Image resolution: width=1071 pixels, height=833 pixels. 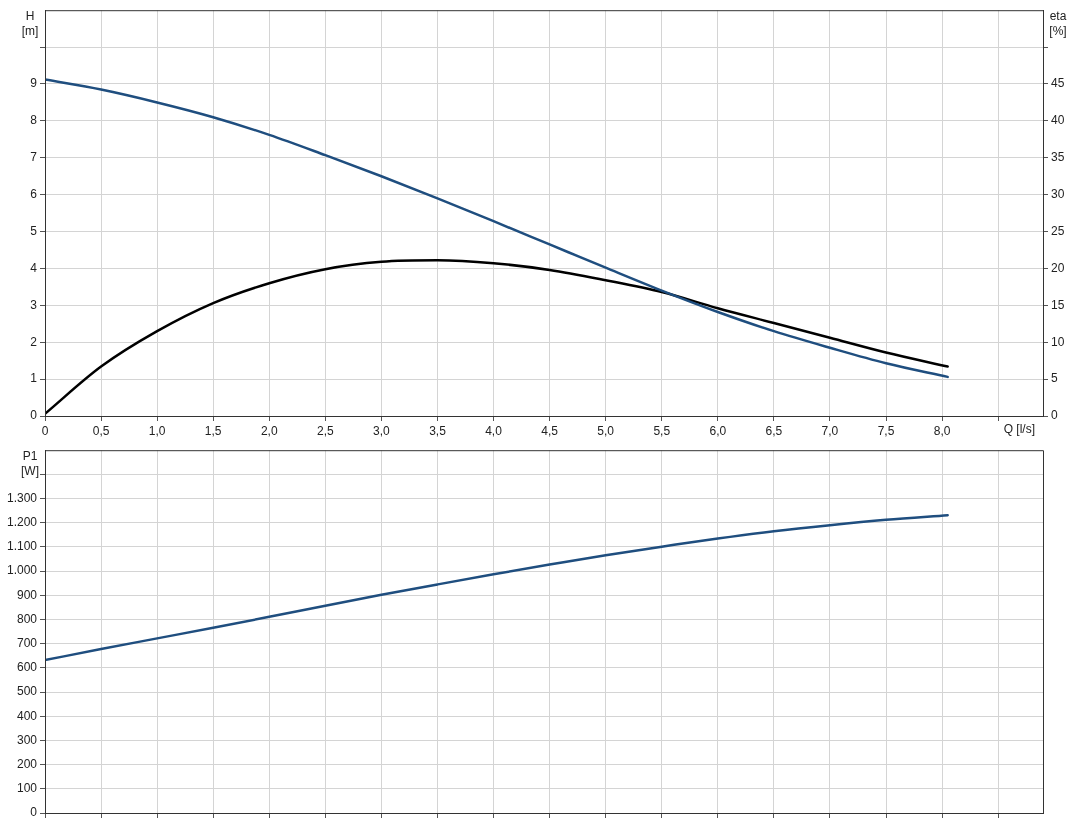 What do you see at coordinates (774, 430) in the screenshot?
I see `x-tick-label: 6,5` at bounding box center [774, 430].